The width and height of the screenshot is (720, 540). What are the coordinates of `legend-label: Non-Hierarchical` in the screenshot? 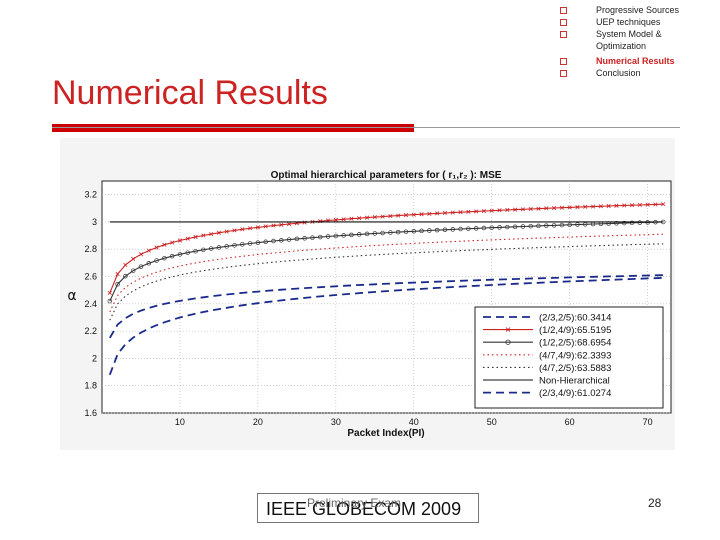 It's located at (574, 381).